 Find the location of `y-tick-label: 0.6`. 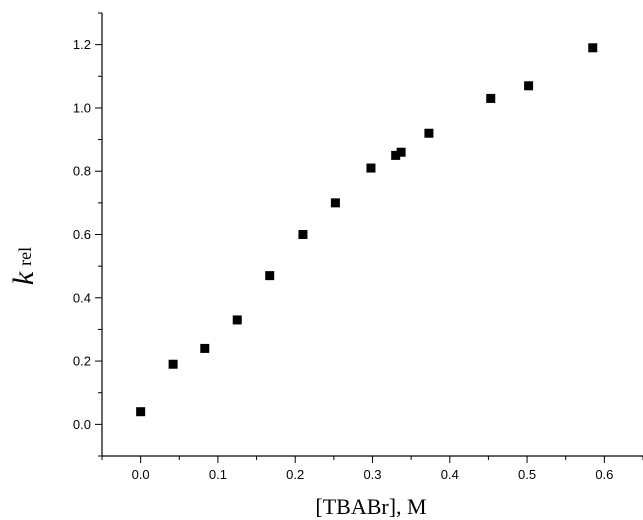

y-tick-label: 0.6 is located at coordinates (82, 234).